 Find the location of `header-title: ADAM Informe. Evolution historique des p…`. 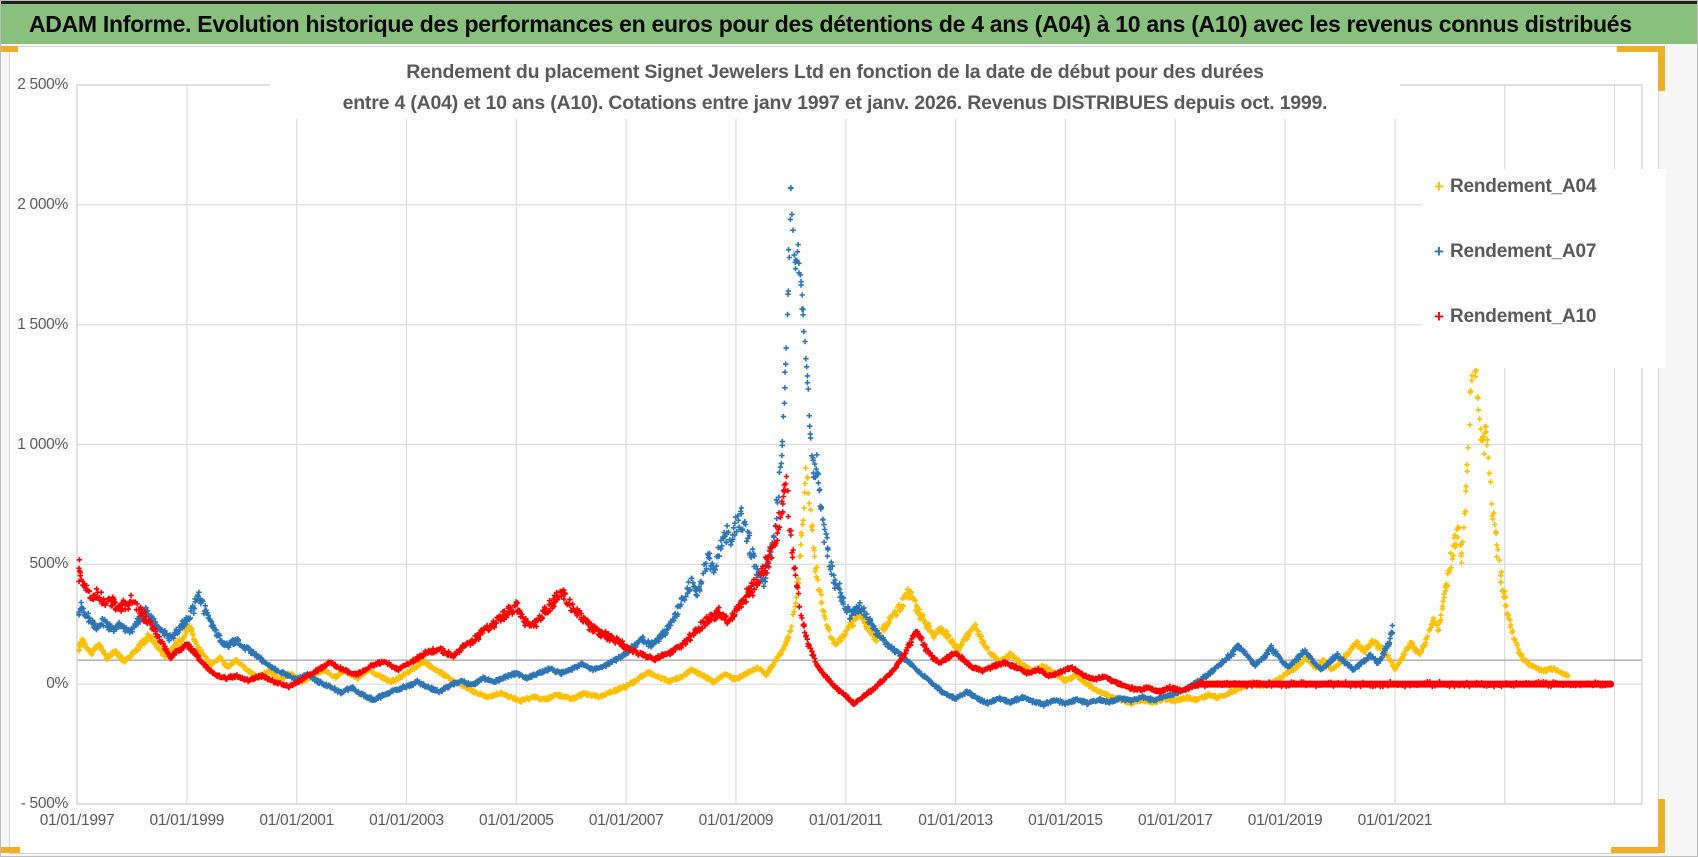

header-title: ADAM Informe. Evolution historique des p… is located at coordinates (830, 23).